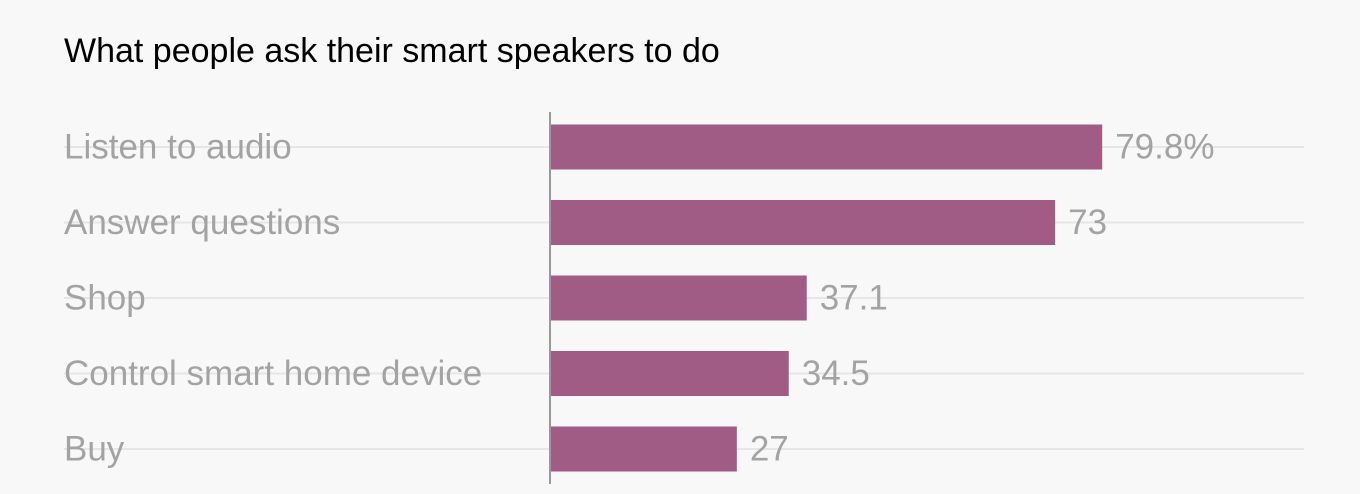 The image size is (1360, 494). I want to click on value-label: 37.1, so click(854, 298).